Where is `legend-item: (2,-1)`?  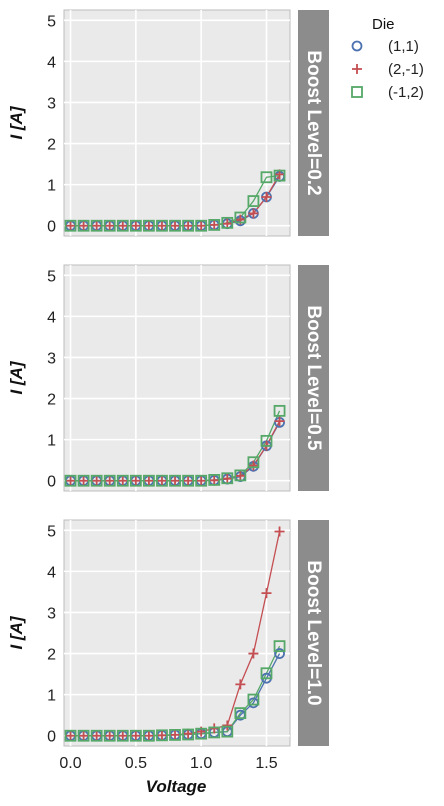
legend-item: (2,-1) is located at coordinates (388, 69).